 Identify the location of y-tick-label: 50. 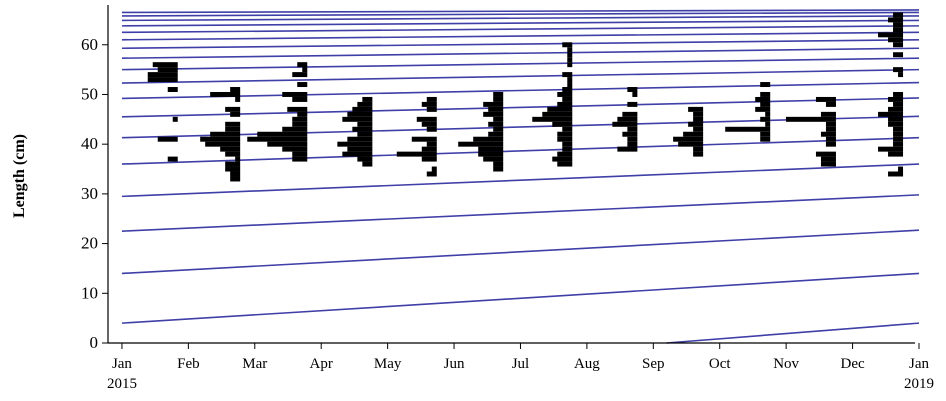
(89, 93).